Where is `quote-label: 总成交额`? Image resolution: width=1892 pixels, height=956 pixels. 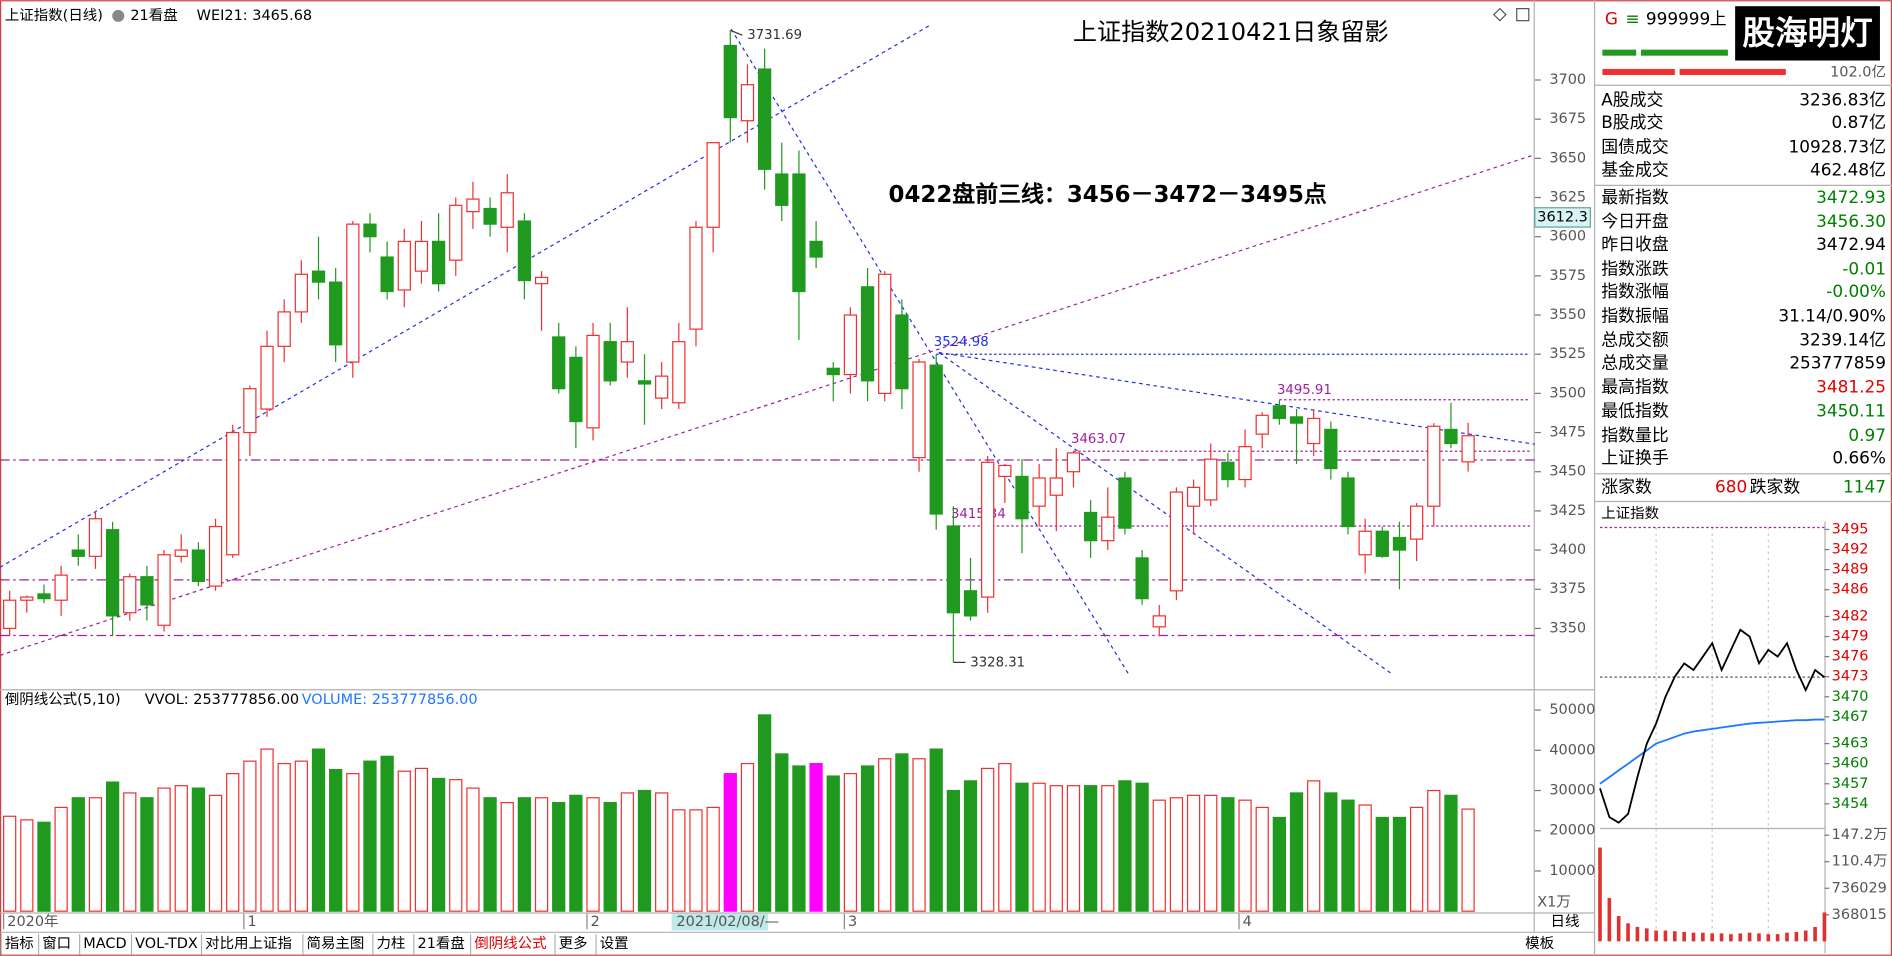
quote-label: 总成交额 is located at coordinates (1635, 339).